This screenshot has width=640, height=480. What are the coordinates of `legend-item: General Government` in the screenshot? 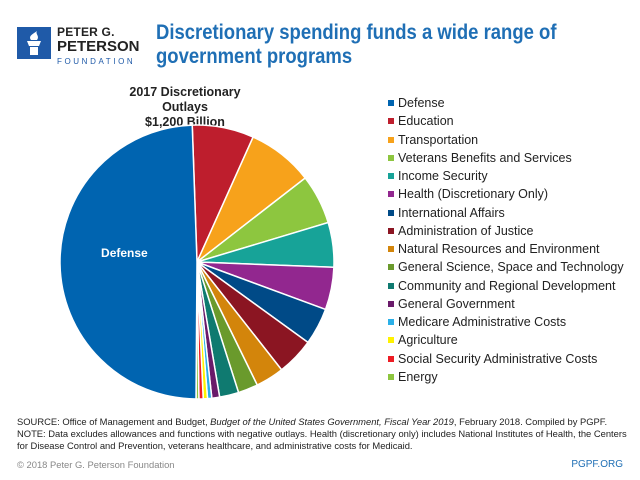 It's located at (506, 304).